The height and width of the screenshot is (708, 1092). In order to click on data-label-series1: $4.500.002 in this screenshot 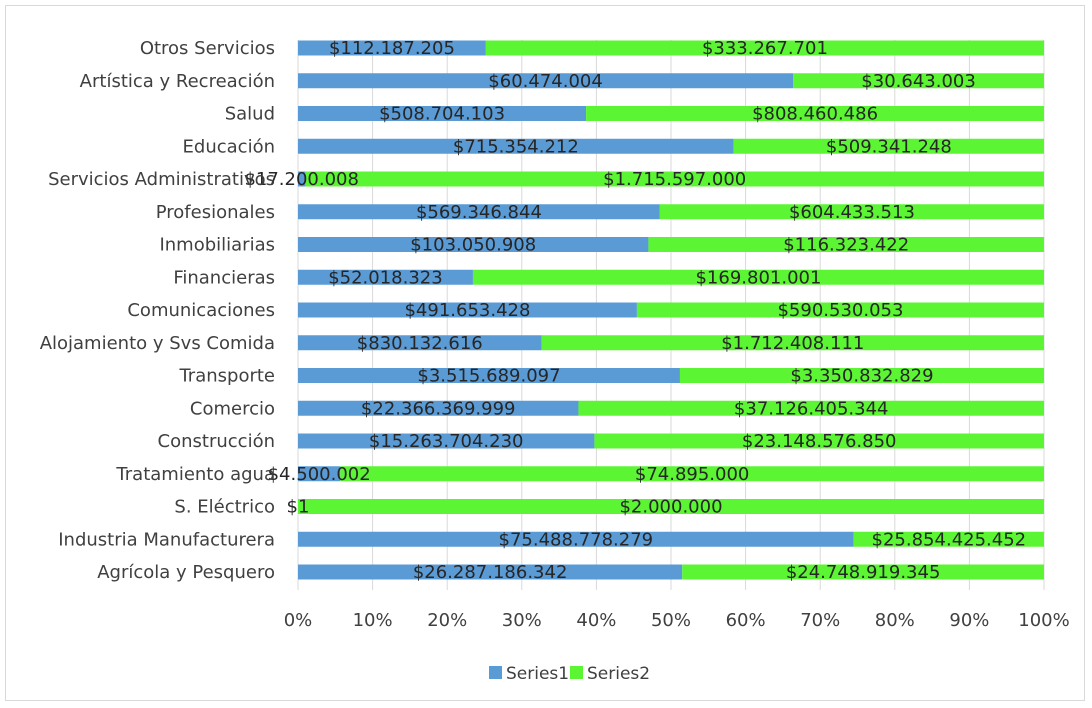, I will do `click(319, 474)`.